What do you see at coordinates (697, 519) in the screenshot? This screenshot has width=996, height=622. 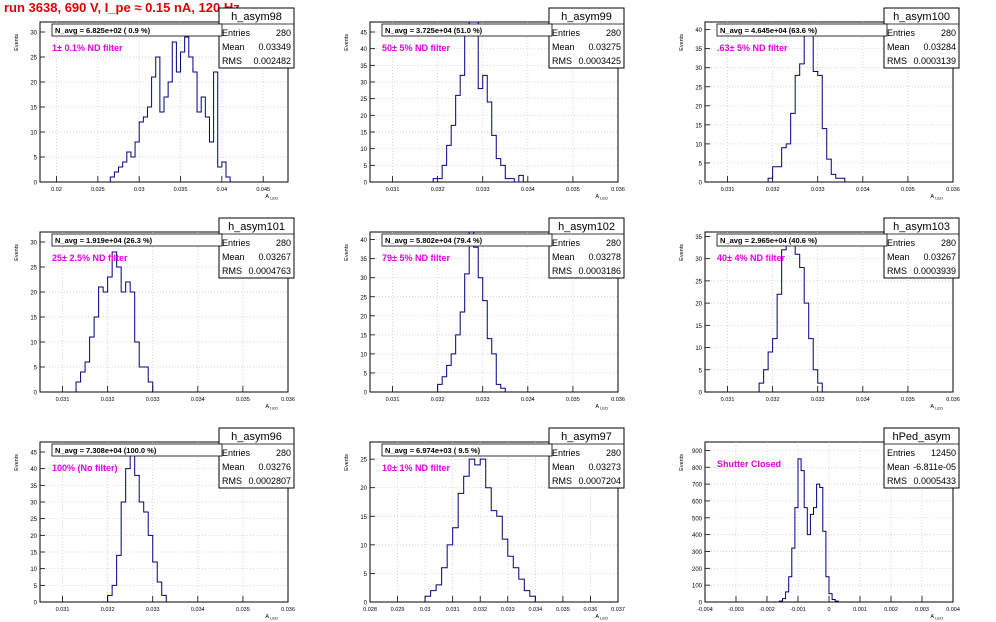 I see `y-tick-label: 500` at bounding box center [697, 519].